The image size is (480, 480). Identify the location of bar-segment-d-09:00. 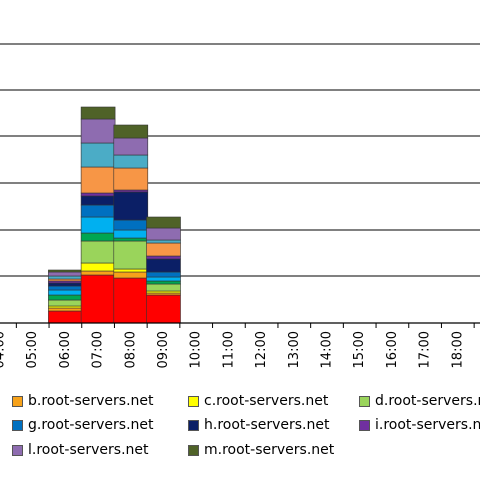
(163, 287).